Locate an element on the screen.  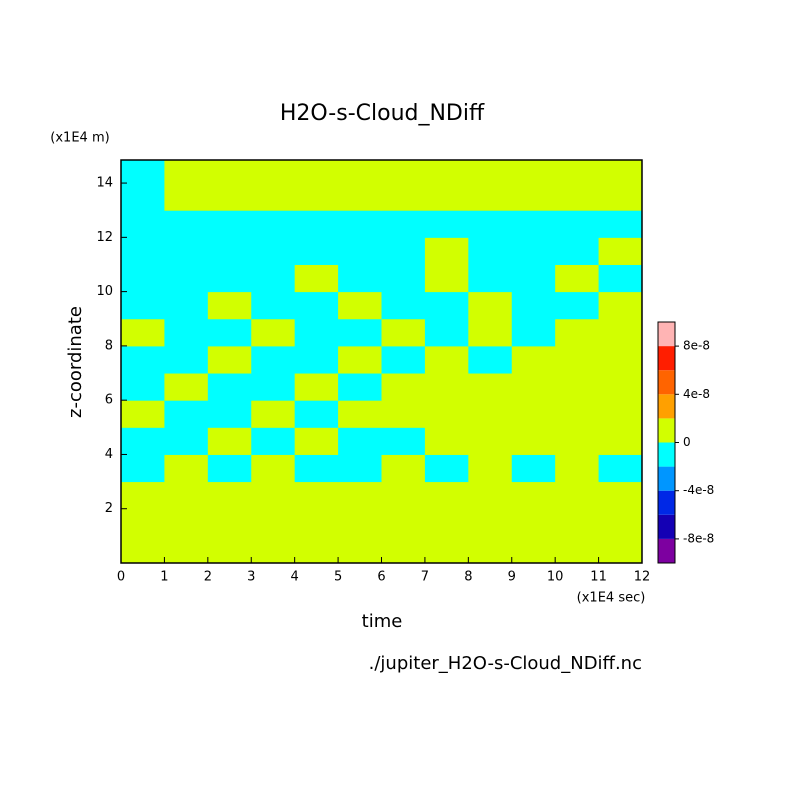
colorbar-tick-label: -8e-8 is located at coordinates (698, 538).